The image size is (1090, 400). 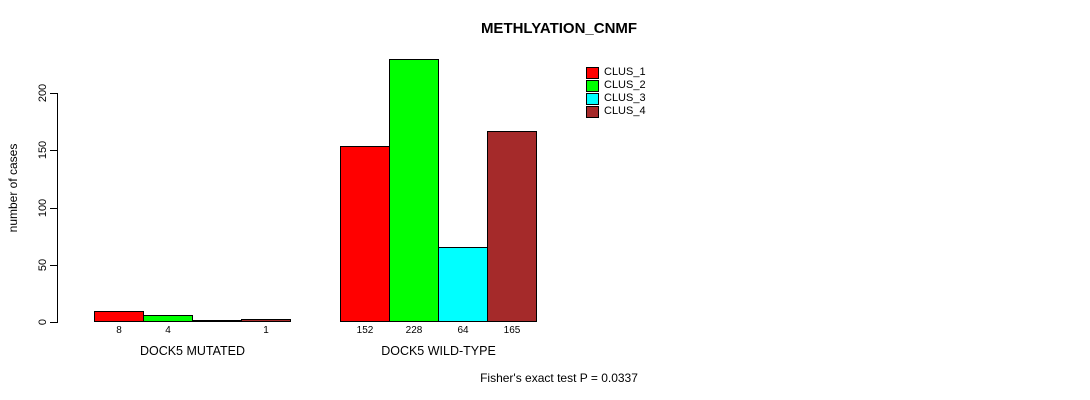 I want to click on legend-row: CLUS_4, so click(x=616, y=111).